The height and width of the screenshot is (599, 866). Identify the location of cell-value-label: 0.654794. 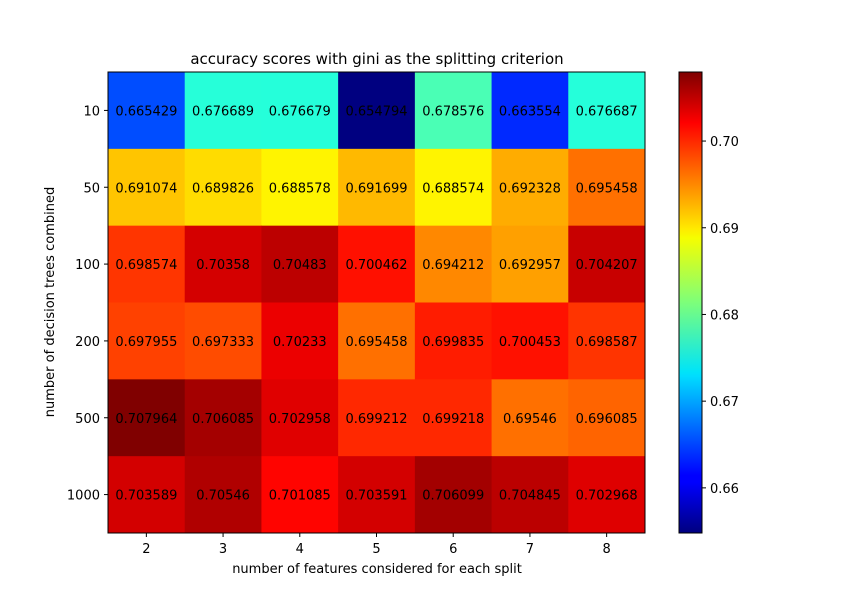
(376, 111).